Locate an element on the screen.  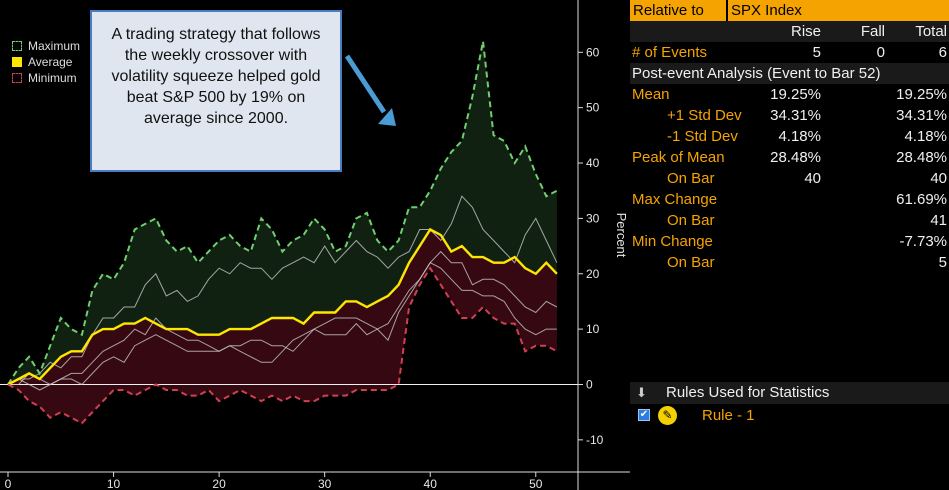
y-tick-label: 30 is located at coordinates (593, 218).